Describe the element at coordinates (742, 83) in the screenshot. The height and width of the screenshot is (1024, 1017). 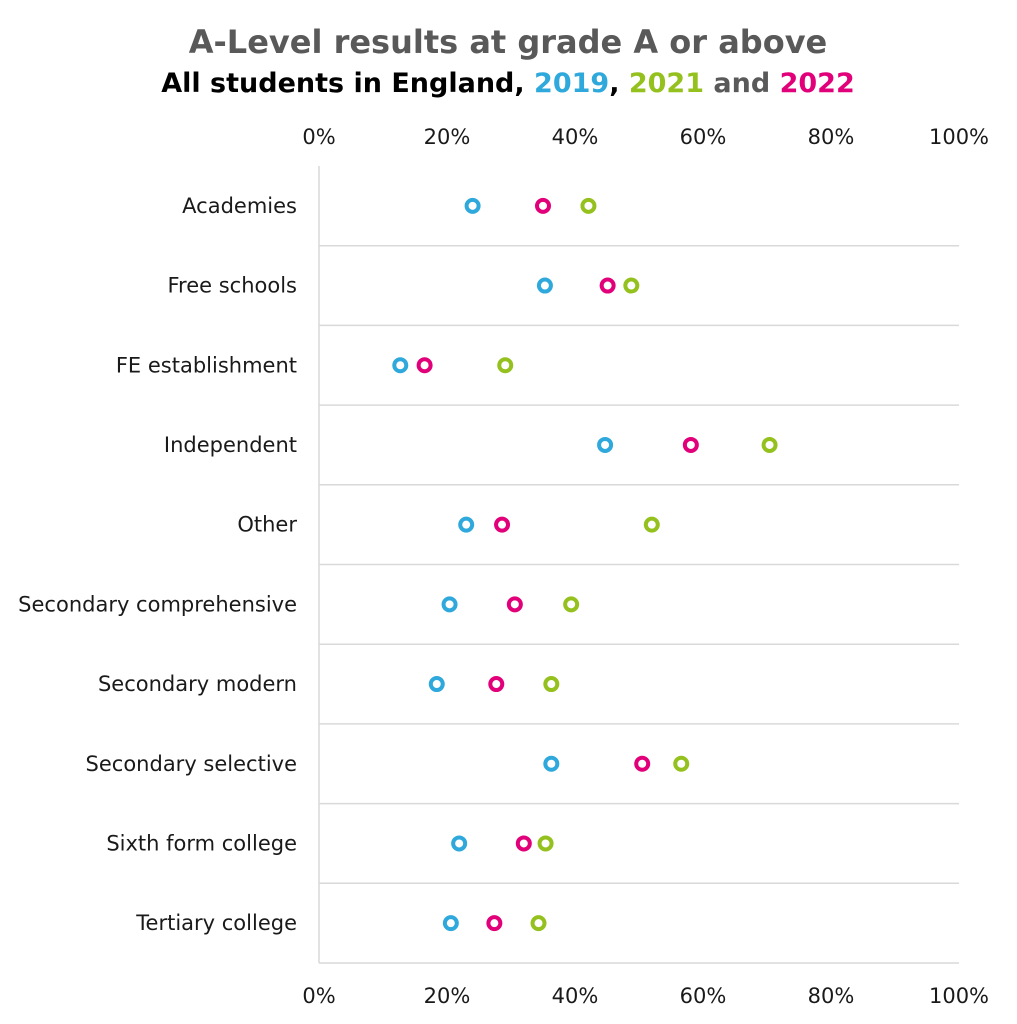
I see `subtitle-part-and: and` at that location.